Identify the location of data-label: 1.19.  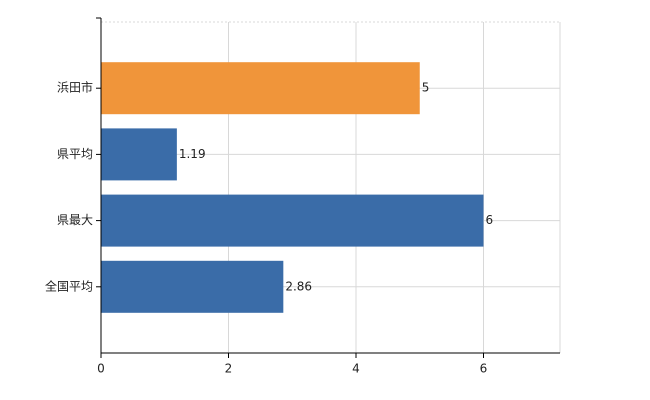
(192, 154).